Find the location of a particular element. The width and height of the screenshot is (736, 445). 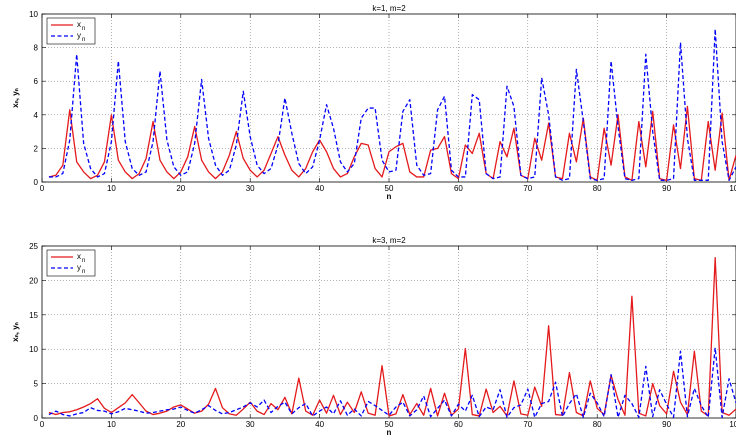

y-tick-label: 4 is located at coordinates (36, 115).